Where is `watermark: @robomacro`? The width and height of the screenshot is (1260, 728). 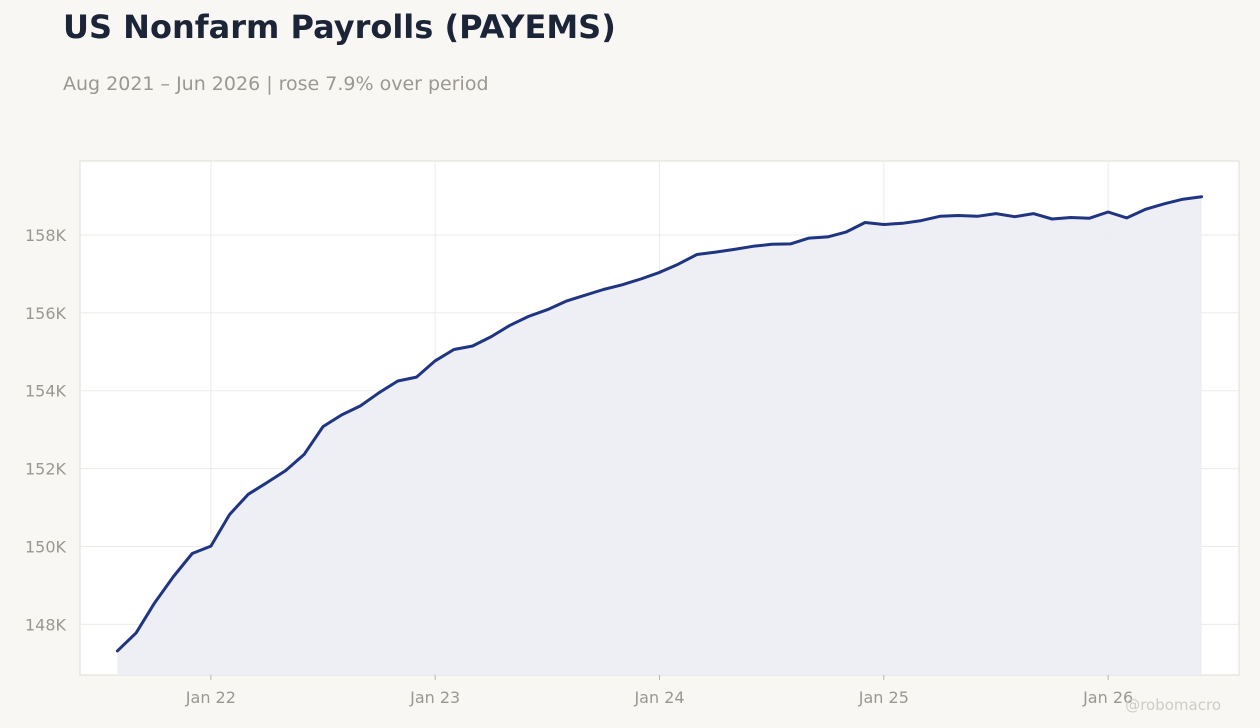 watermark: @robomacro is located at coordinates (1173, 705).